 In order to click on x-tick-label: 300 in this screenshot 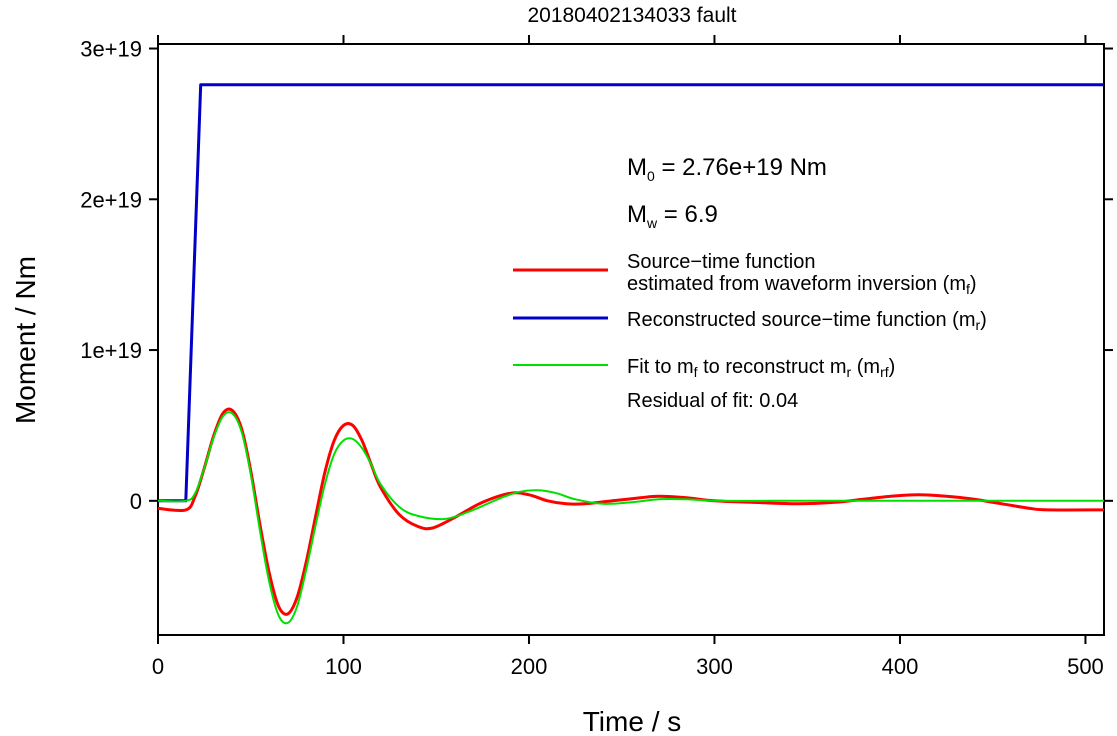, I will do `click(714, 666)`.